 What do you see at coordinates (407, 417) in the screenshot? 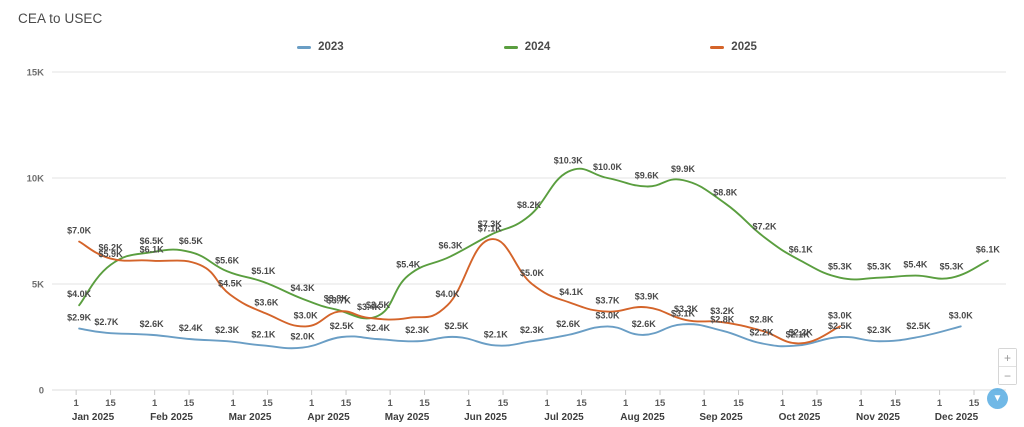
I see `x-axis-month-label: May 2025` at bounding box center [407, 417].